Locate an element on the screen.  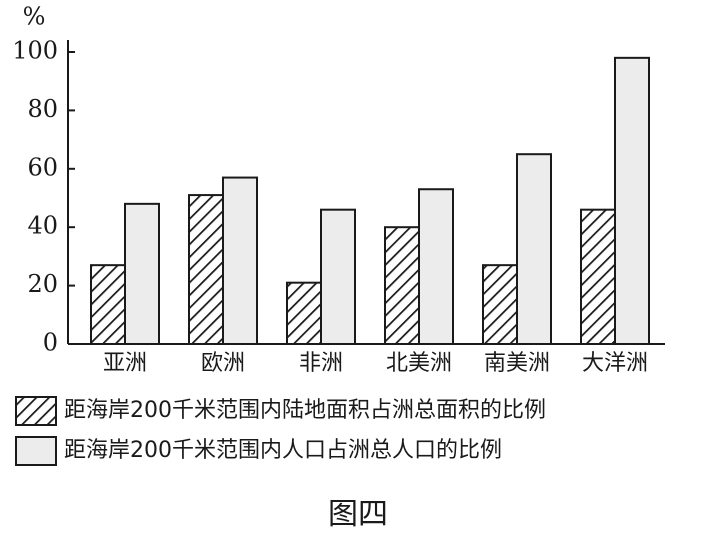
y-tick-label: 40 is located at coordinates (42, 226).